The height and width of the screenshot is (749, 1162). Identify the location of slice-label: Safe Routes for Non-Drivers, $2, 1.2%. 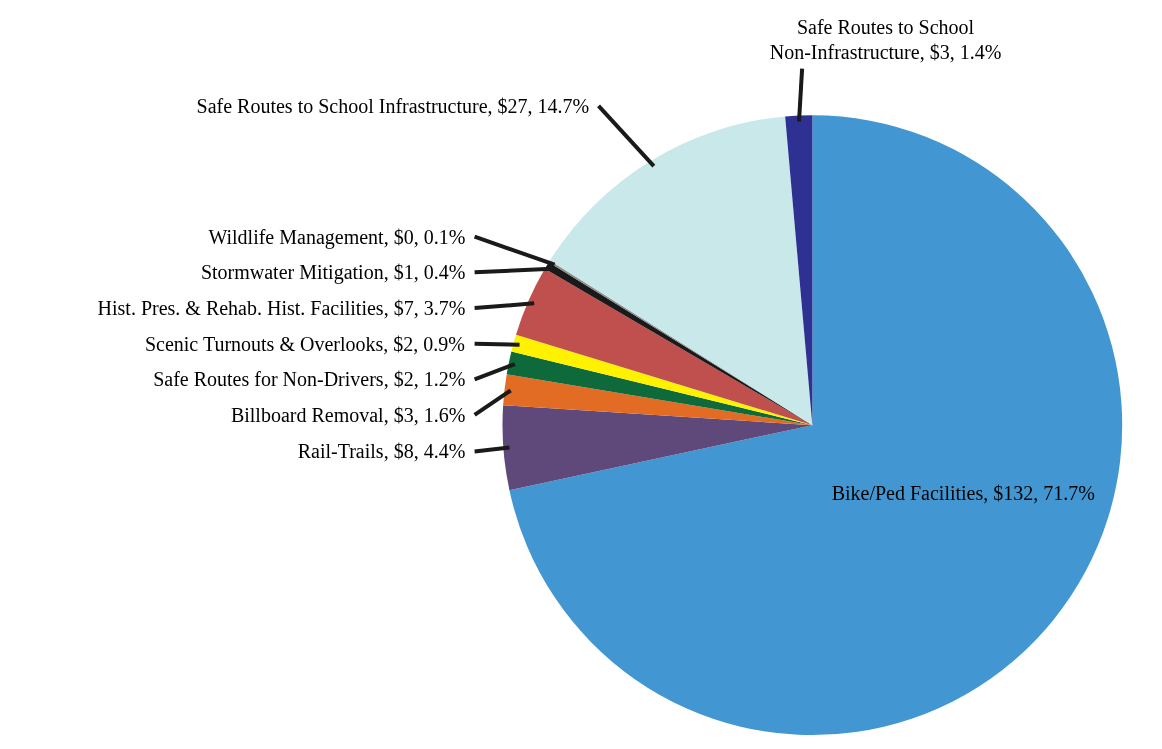
(309, 379).